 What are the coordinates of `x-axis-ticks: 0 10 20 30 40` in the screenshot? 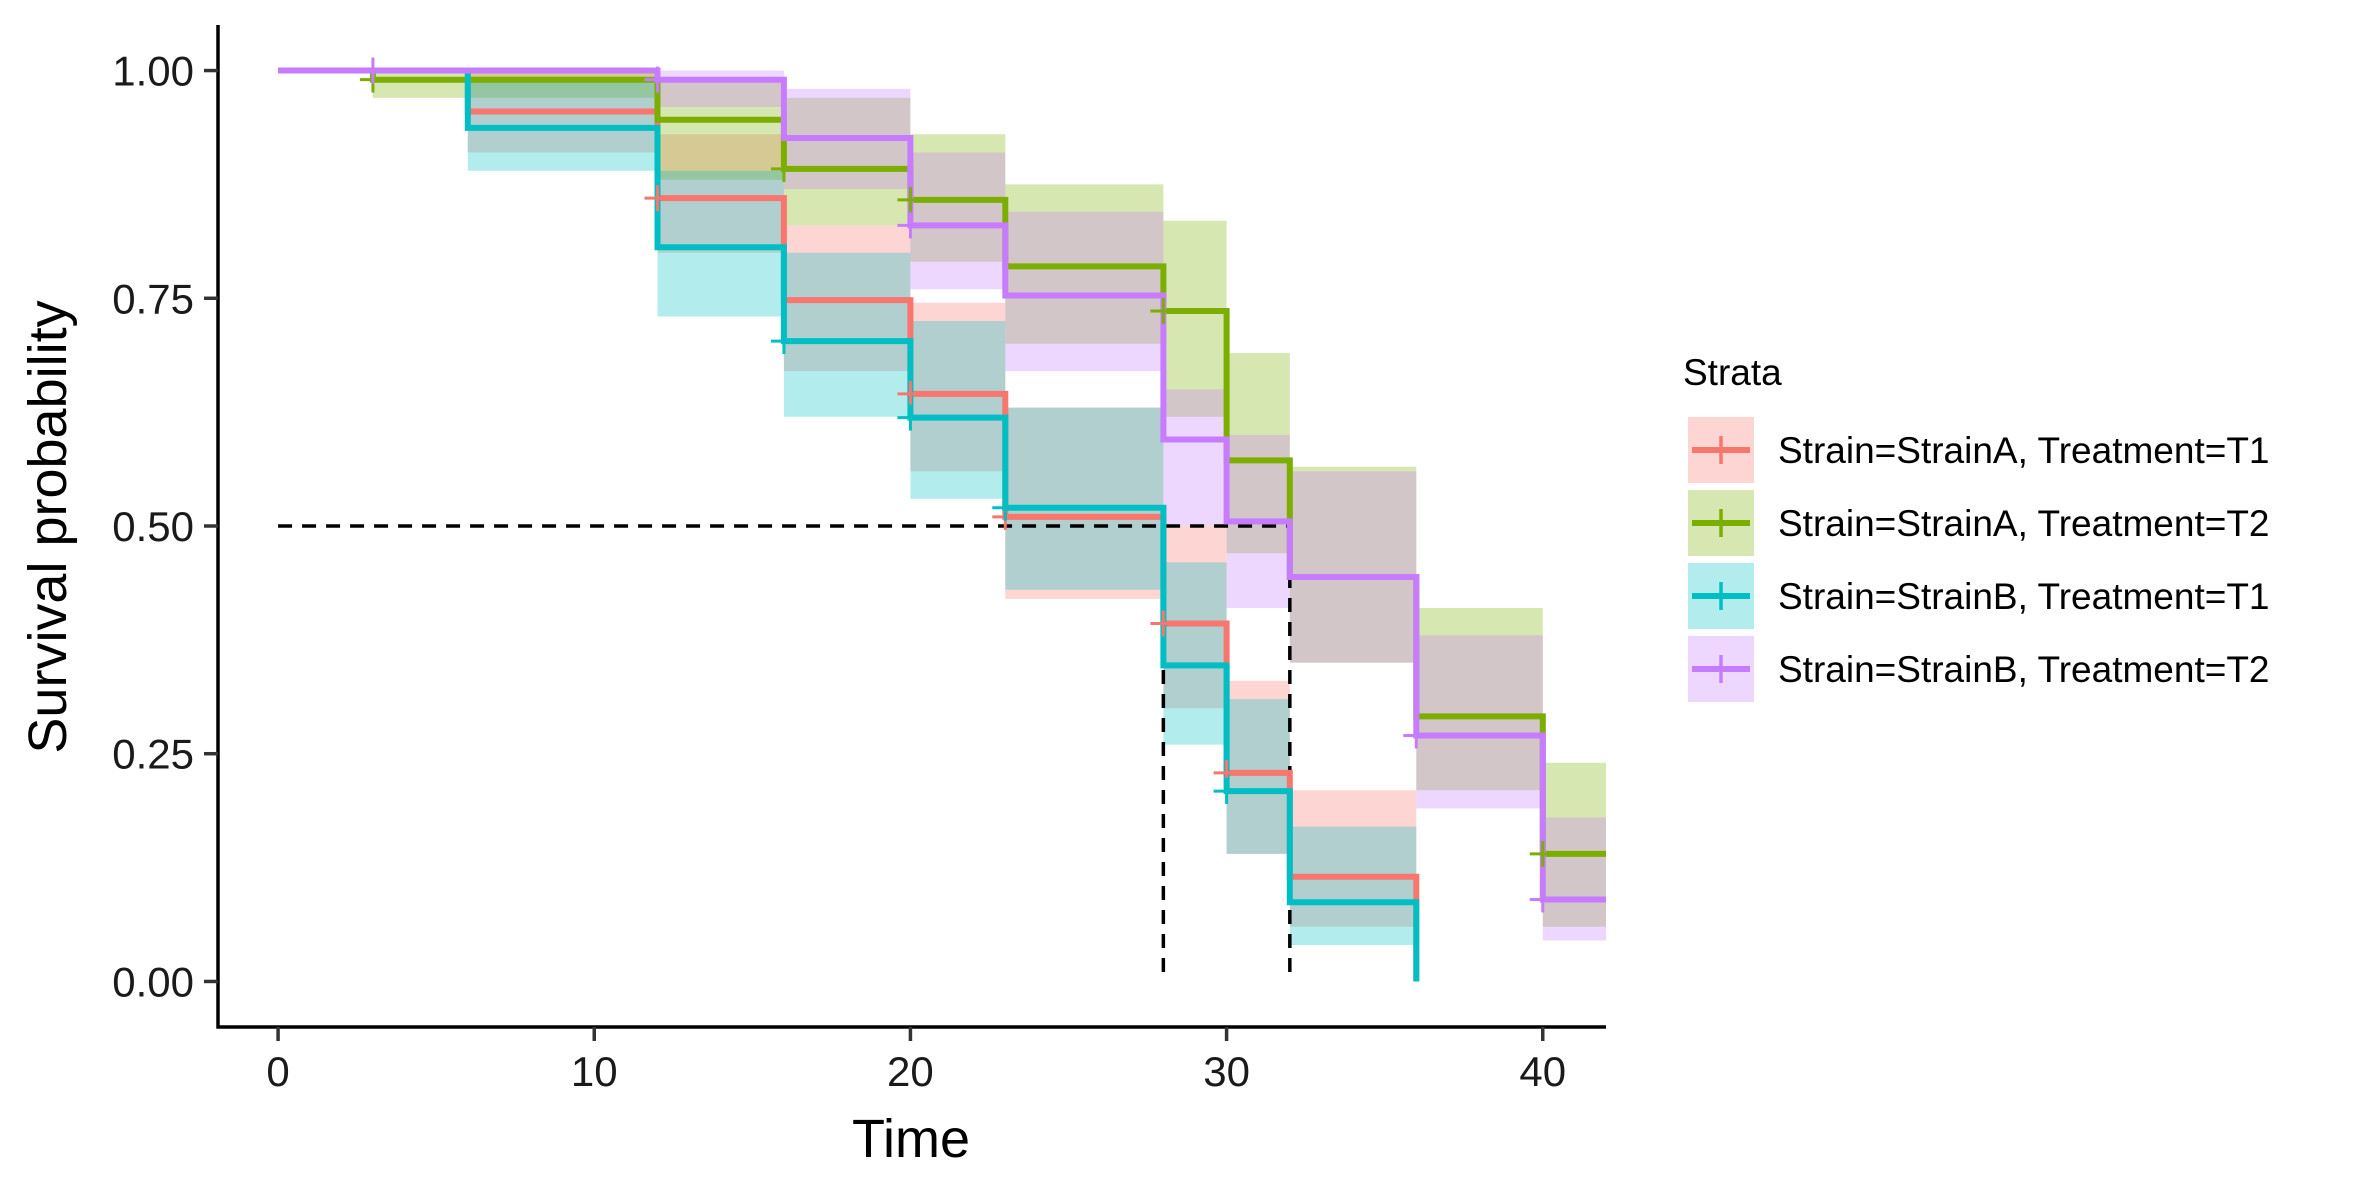 It's located at (916, 1061).